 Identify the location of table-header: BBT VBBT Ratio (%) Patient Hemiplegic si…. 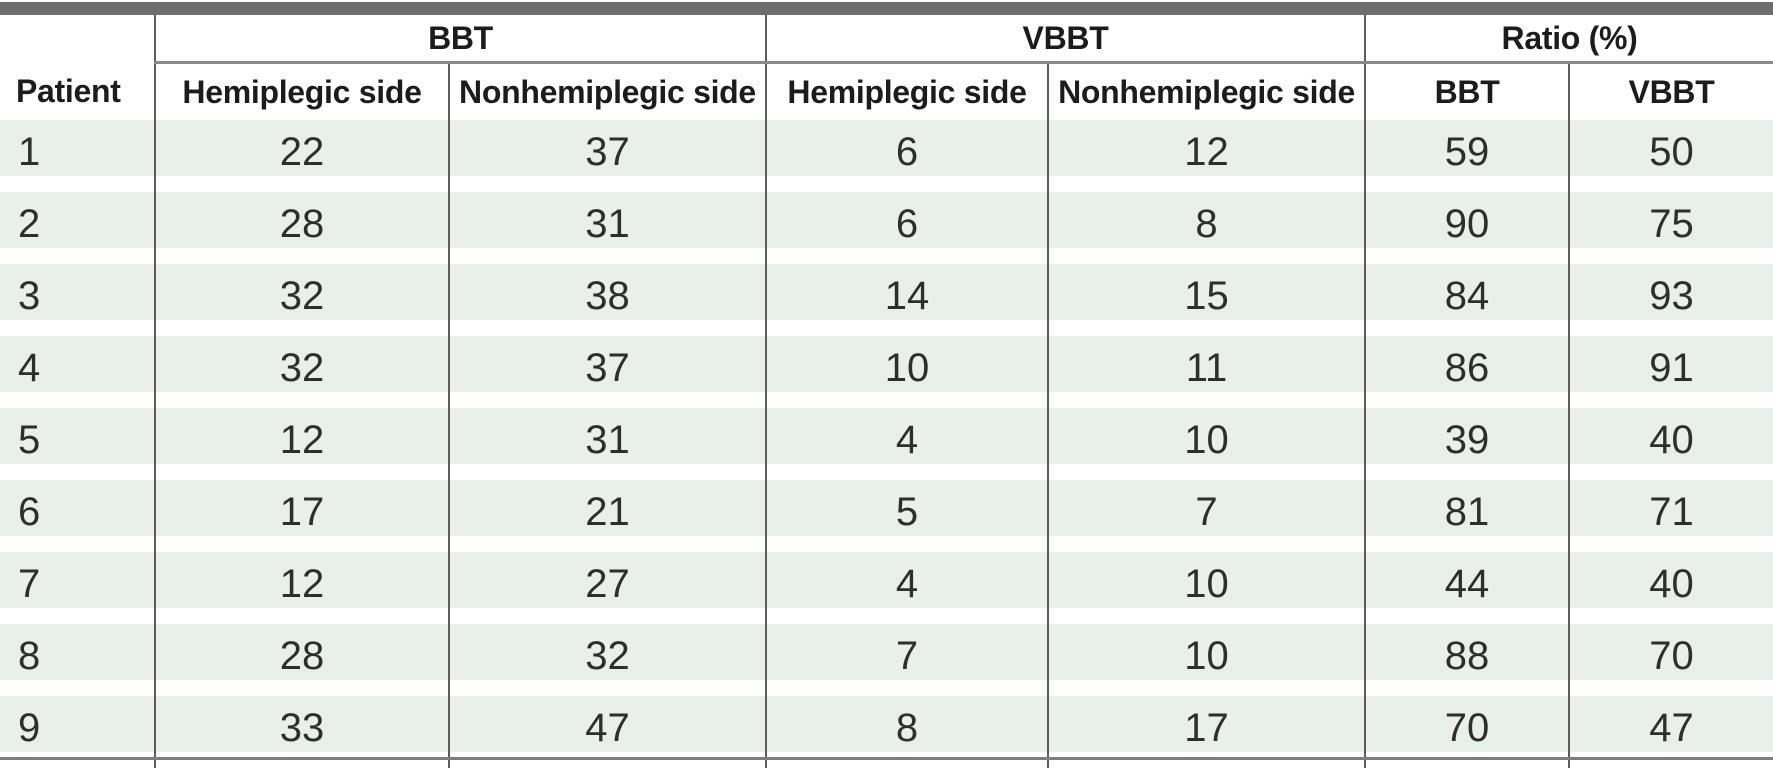
(886, 67).